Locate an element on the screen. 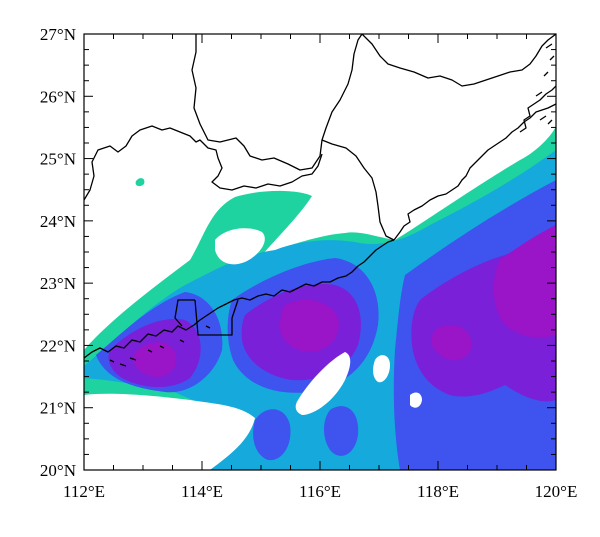 Image resolution: width=600 pixels, height=537 pixels. lon-tick-label: 120°E is located at coordinates (556, 491).